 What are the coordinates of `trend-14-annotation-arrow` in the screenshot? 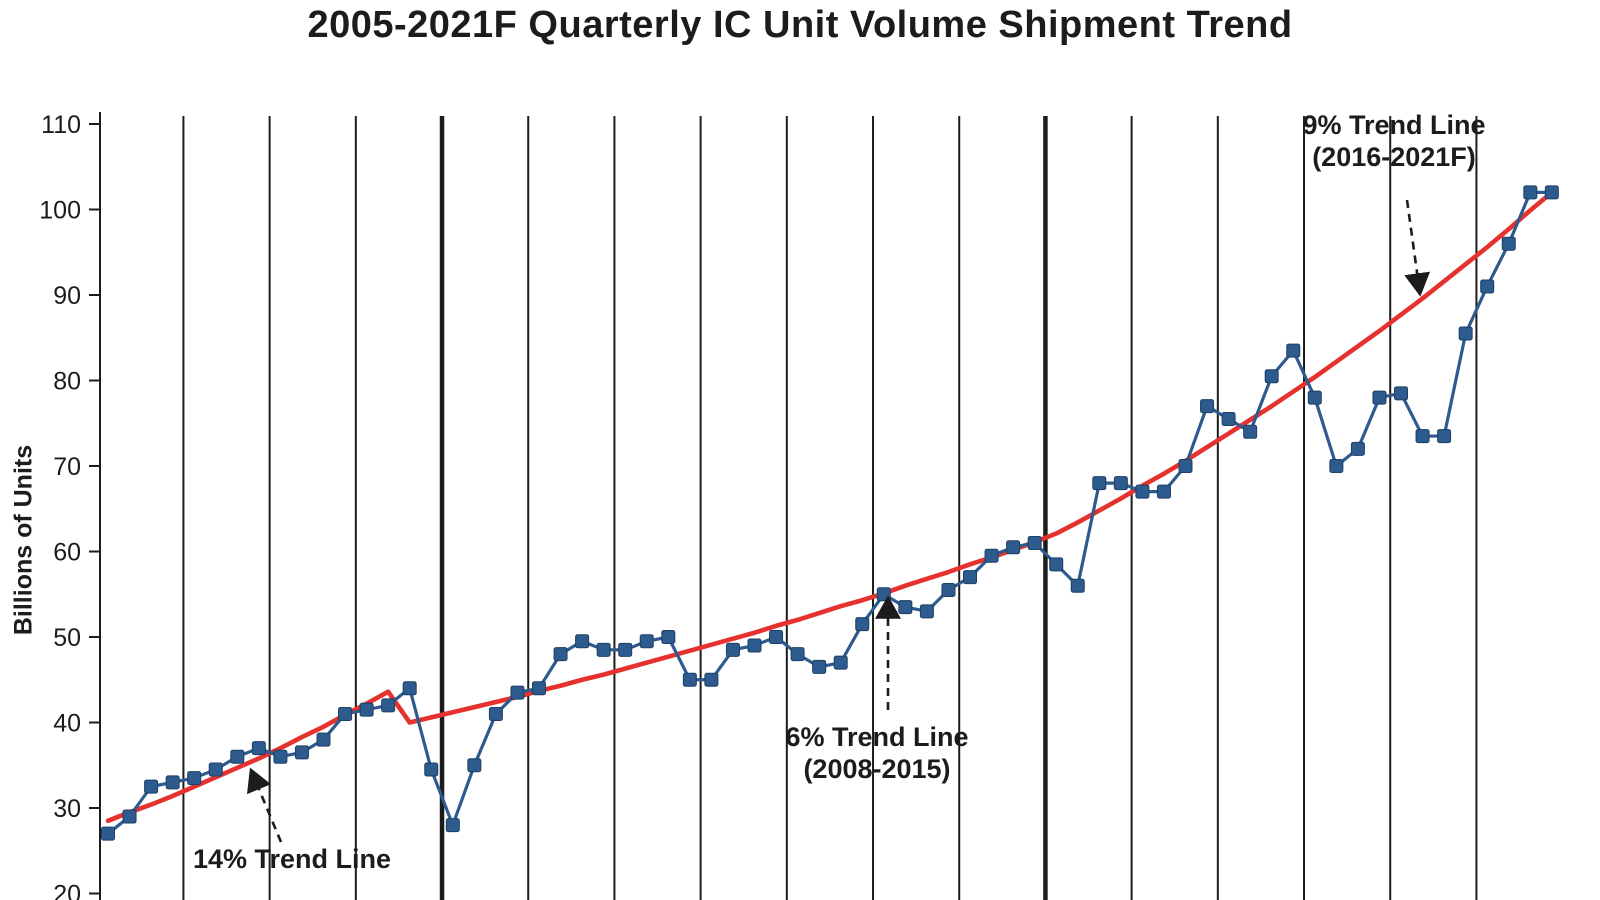 It's located at (265, 805).